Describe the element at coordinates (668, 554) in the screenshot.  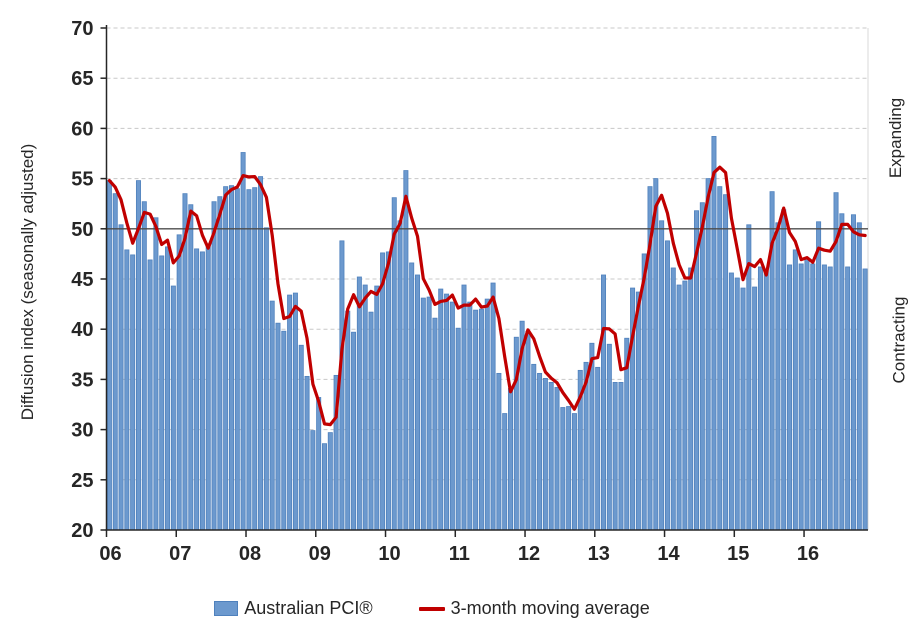
I see `x-tick-label: 14` at that location.